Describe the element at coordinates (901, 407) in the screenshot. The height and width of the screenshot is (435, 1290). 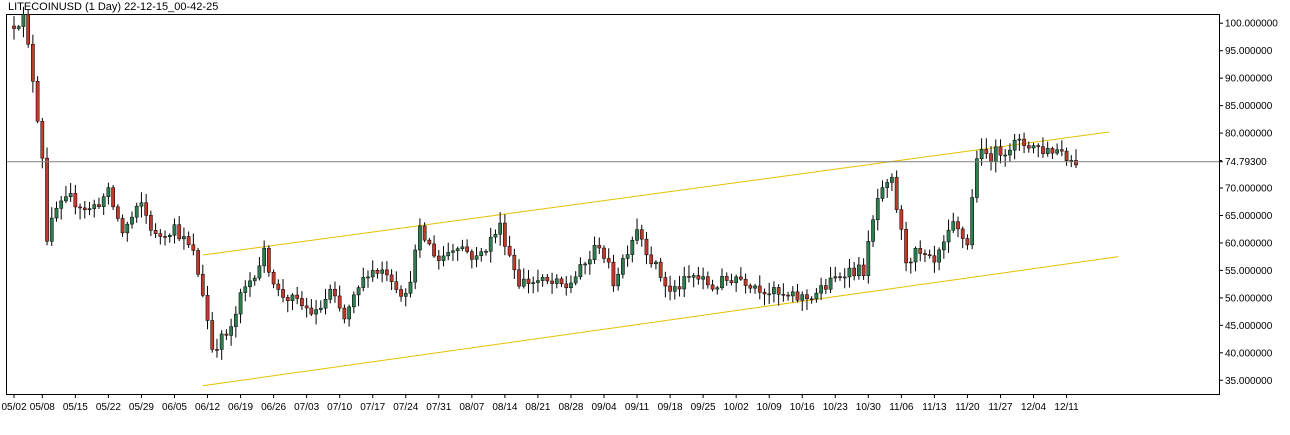
I see `x-tick-label: 11/06` at that location.